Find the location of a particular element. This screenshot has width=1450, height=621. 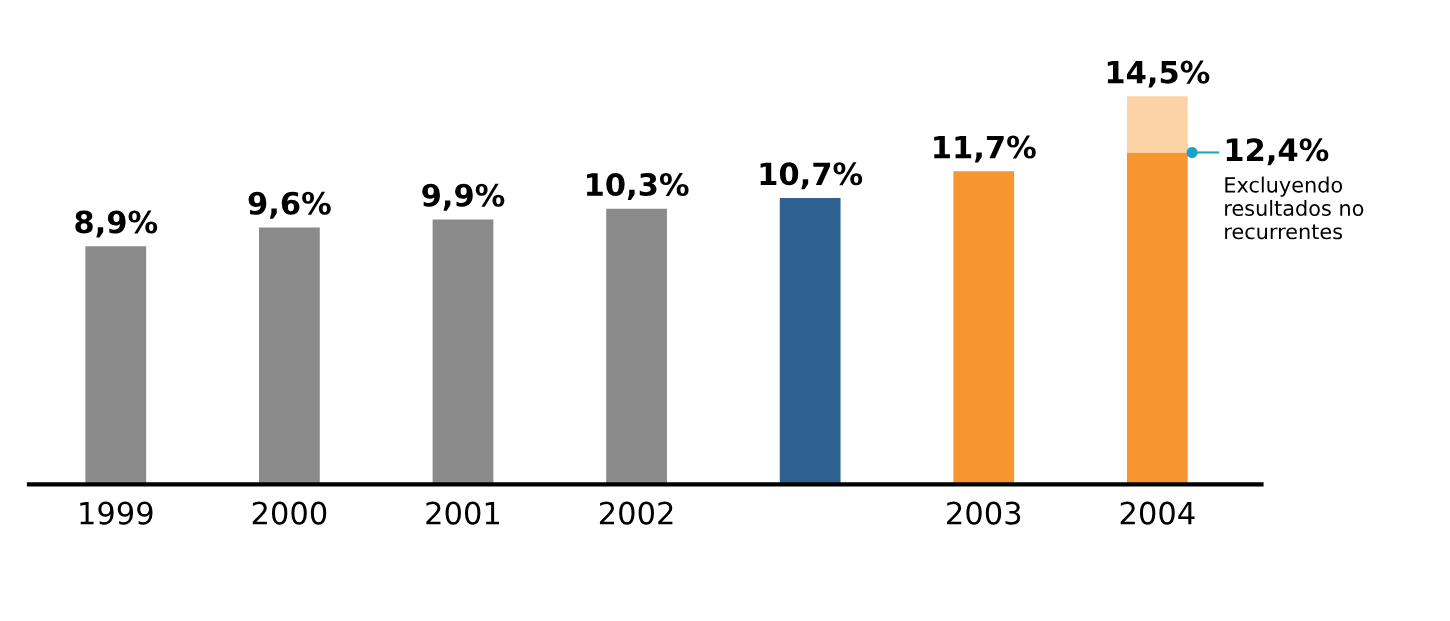

x-tick-label: 1999 is located at coordinates (116, 513).